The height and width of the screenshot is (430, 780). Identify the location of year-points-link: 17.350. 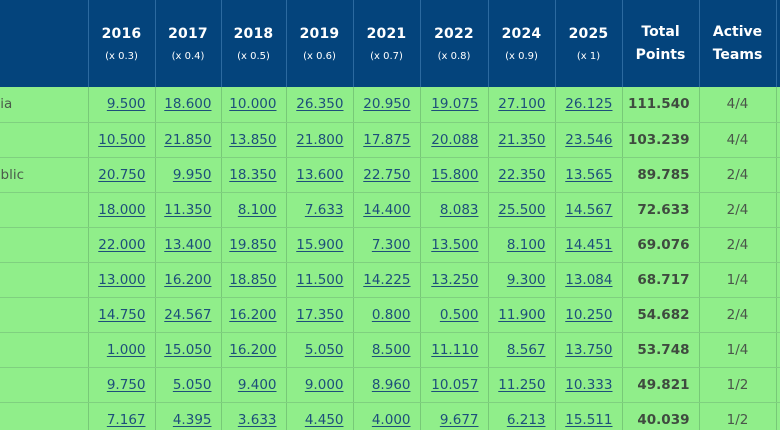
(320, 314).